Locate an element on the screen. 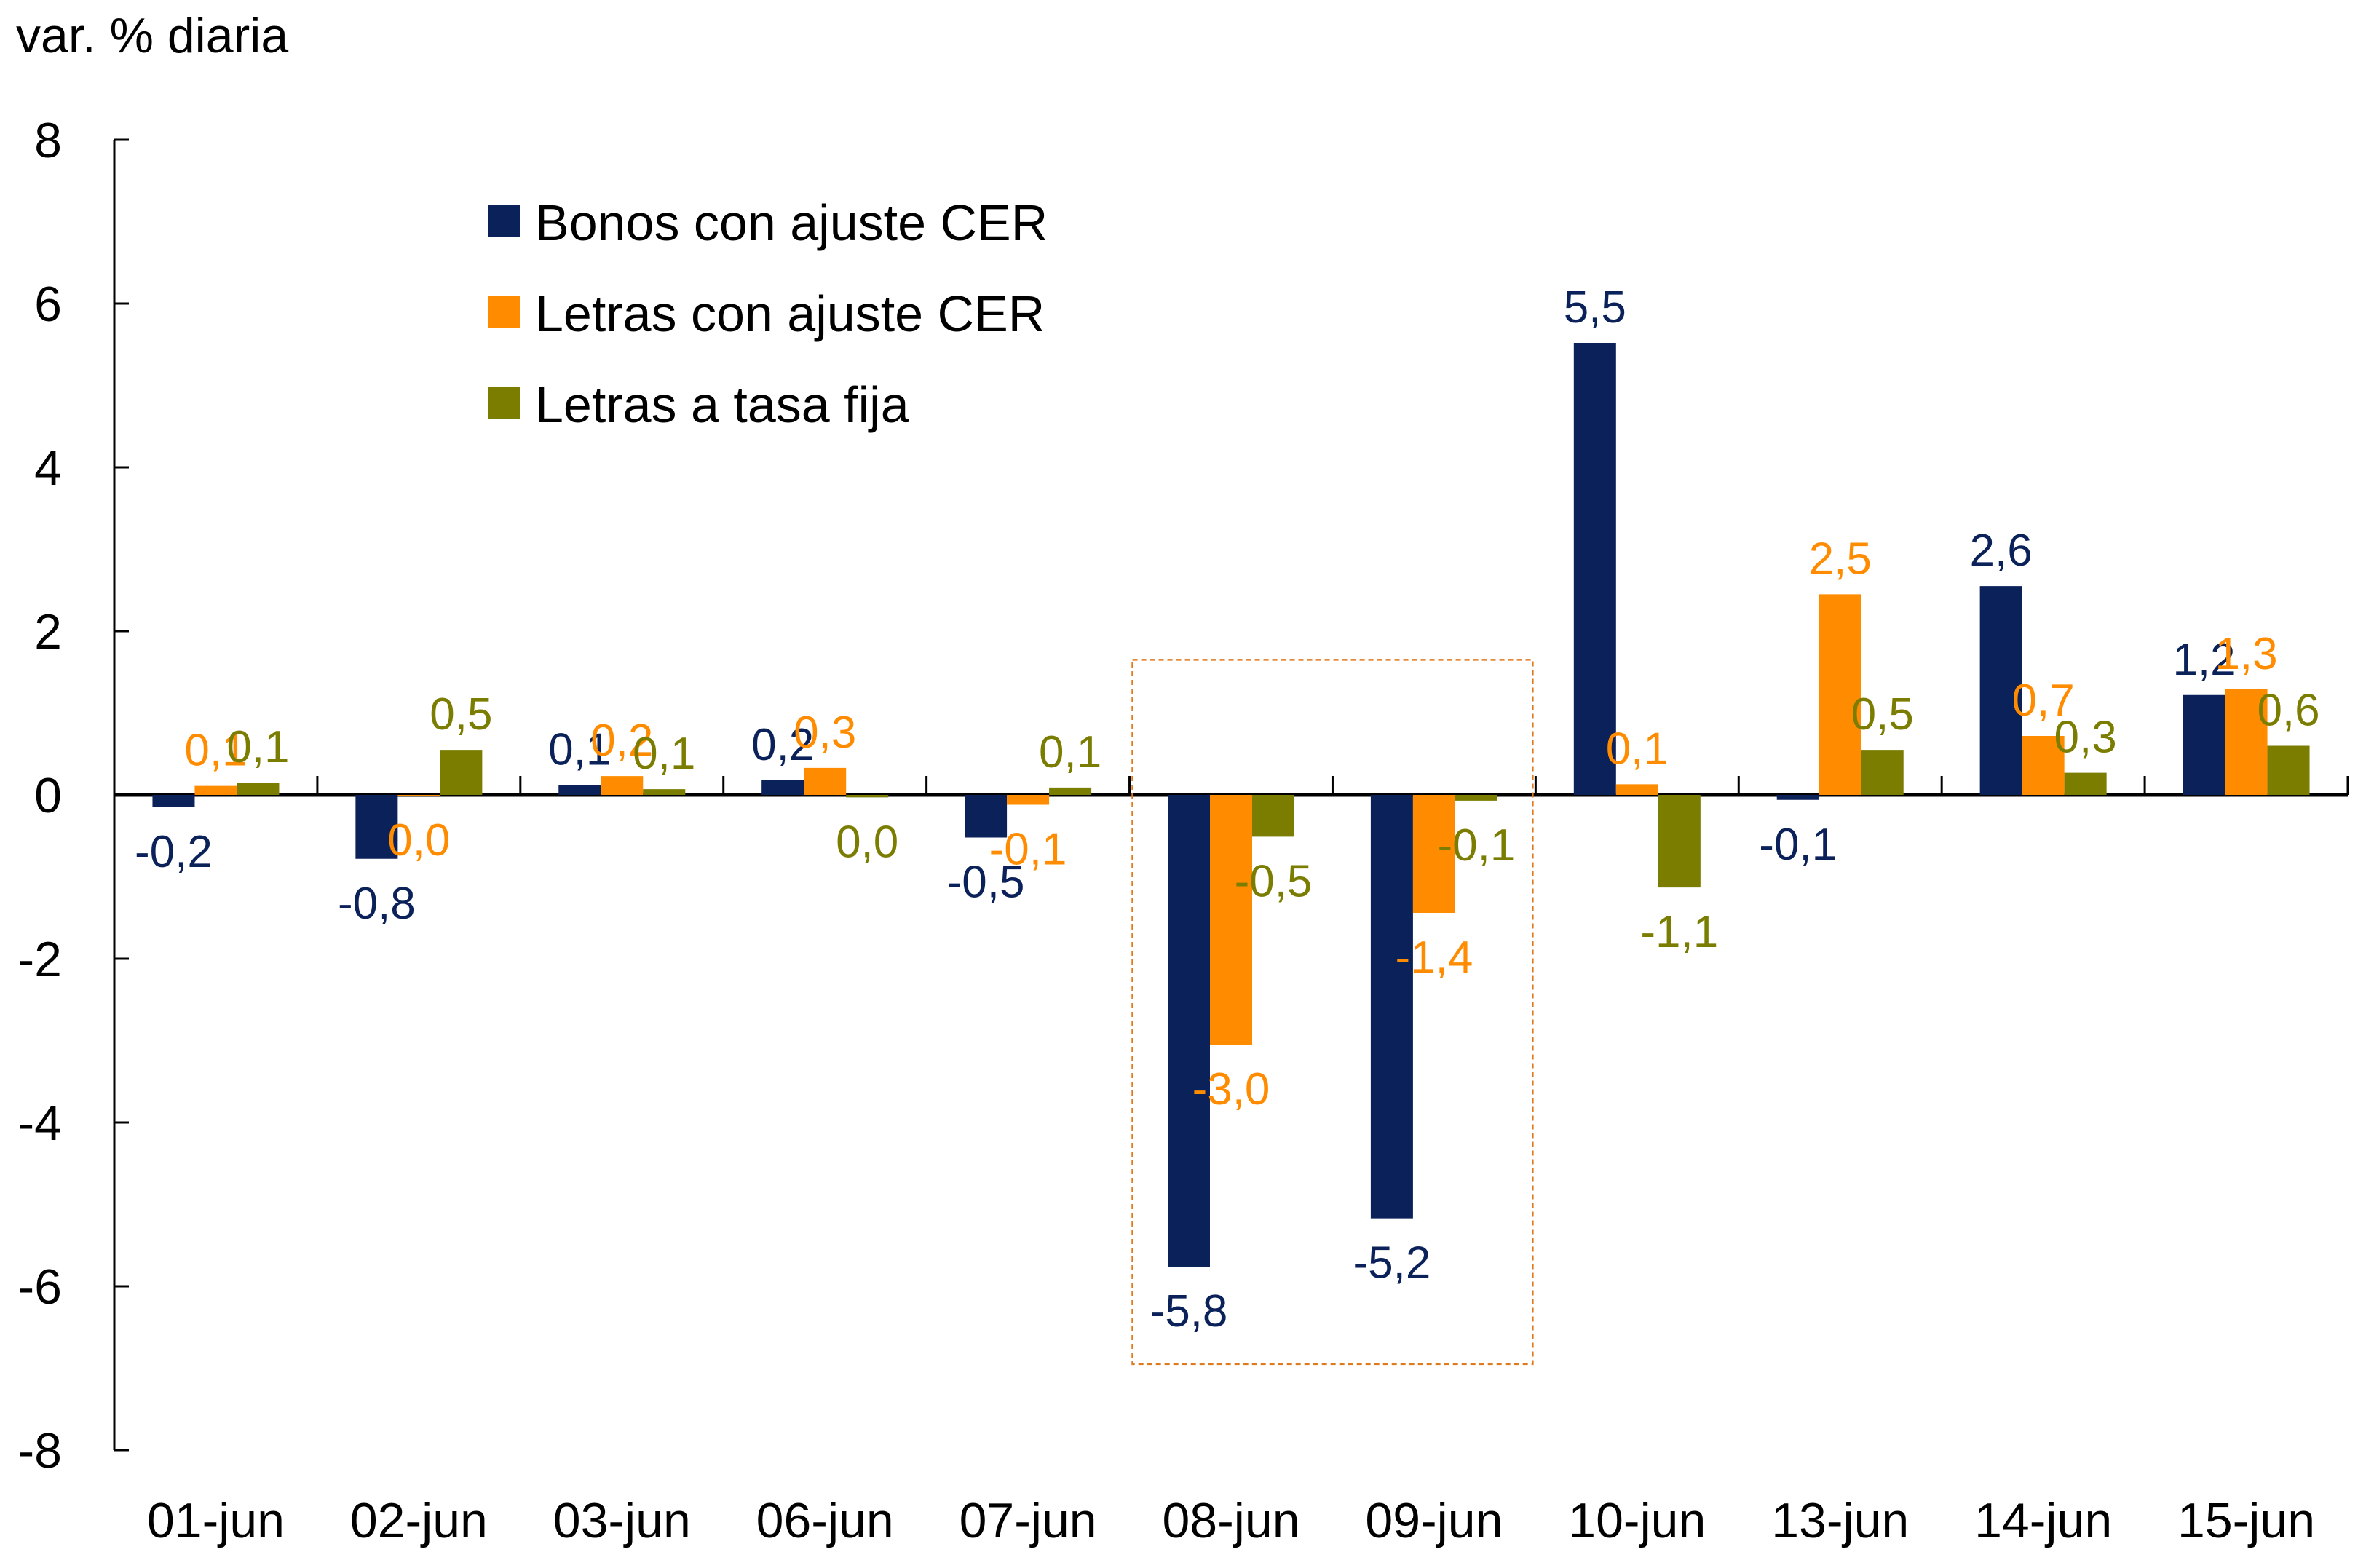 The height and width of the screenshot is (1568, 2366). y-tick-label: -4 is located at coordinates (40, 1124).